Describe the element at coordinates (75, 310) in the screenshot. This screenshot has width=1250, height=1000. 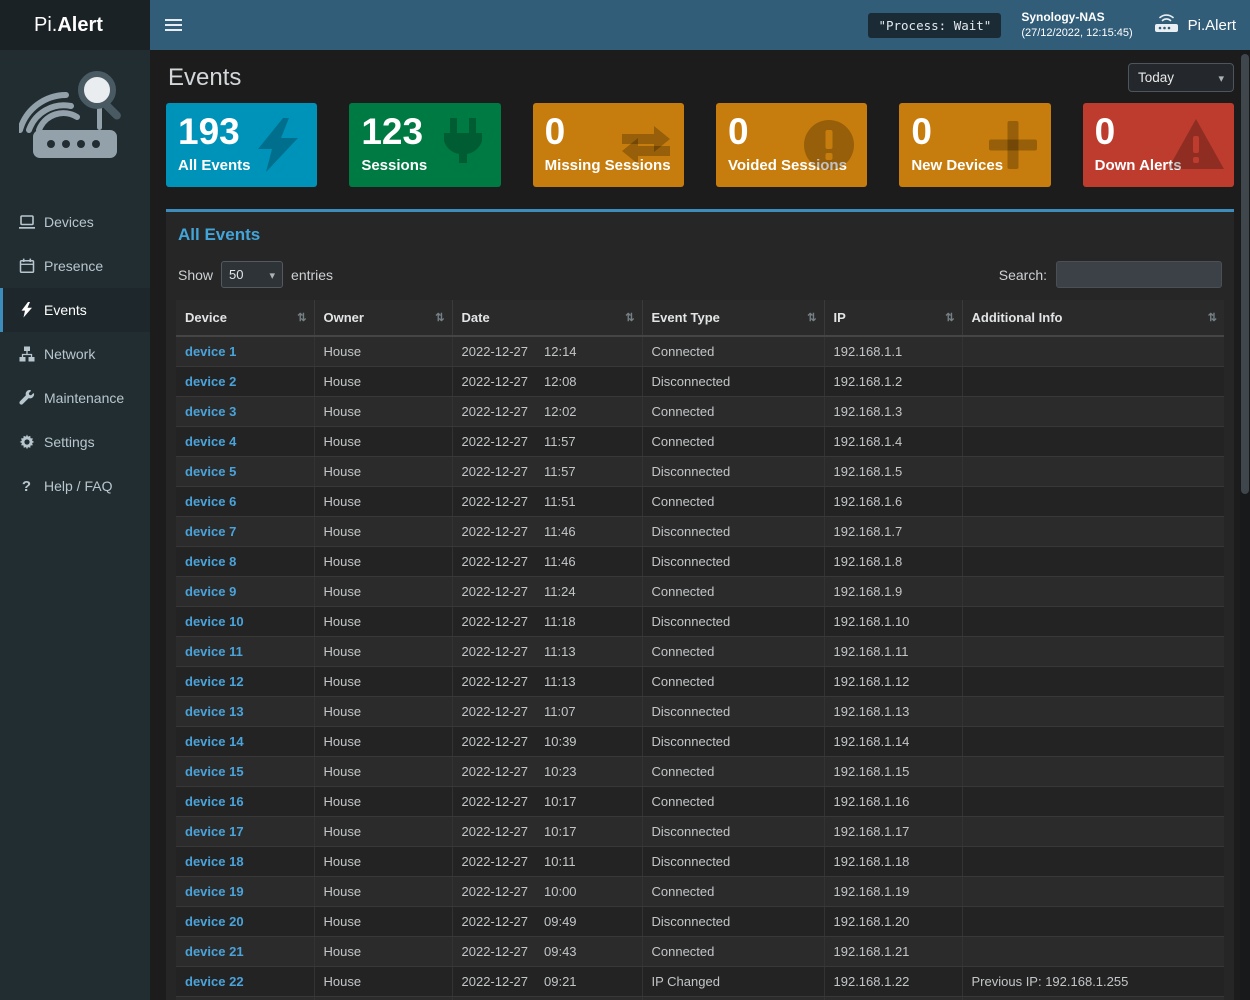
I see `sidebar-item-events: Events` at that location.